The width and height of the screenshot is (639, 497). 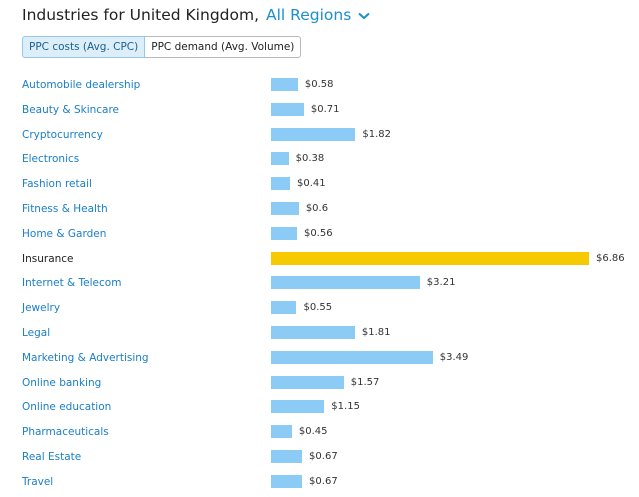 I want to click on industry-row: Fitness & Health $0.6, so click(x=319, y=211).